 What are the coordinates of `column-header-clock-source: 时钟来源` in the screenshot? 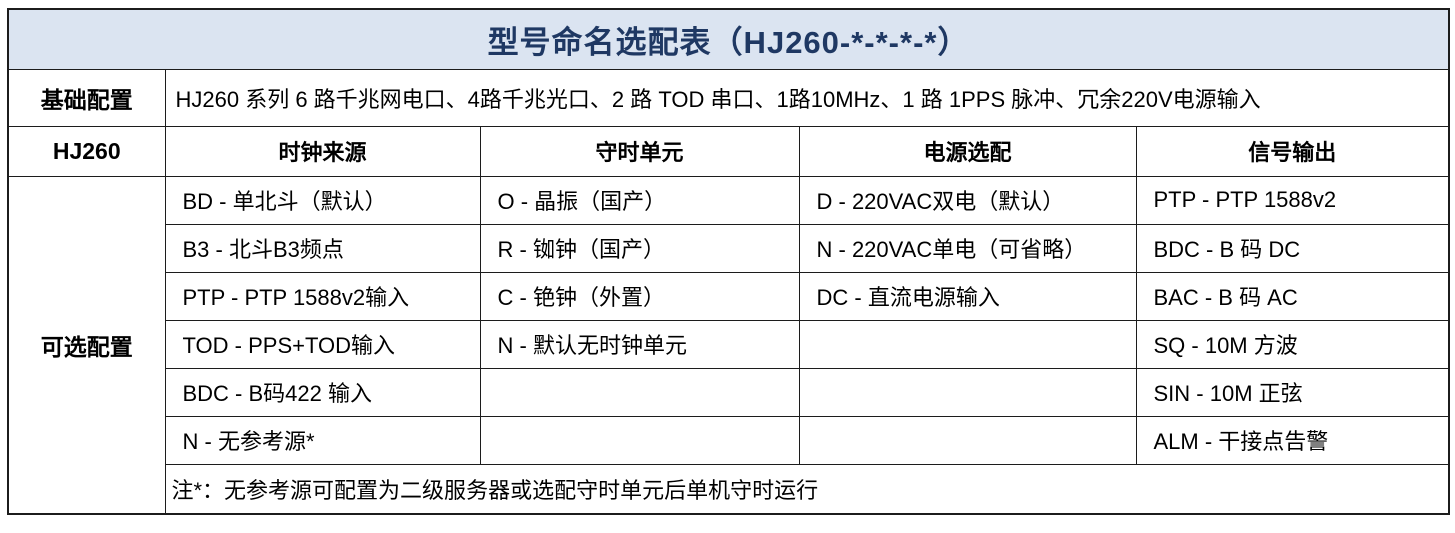 It's located at (322, 151).